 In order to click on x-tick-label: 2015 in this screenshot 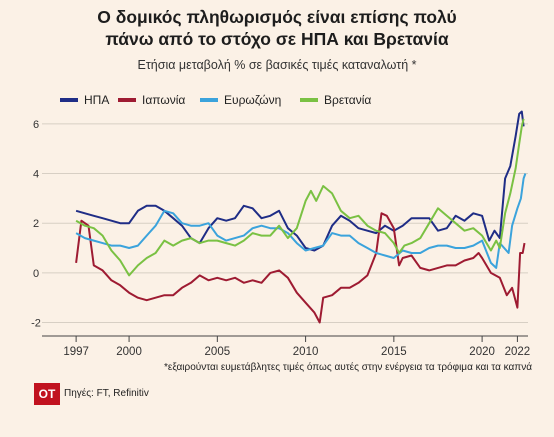, I will do `click(394, 352)`.